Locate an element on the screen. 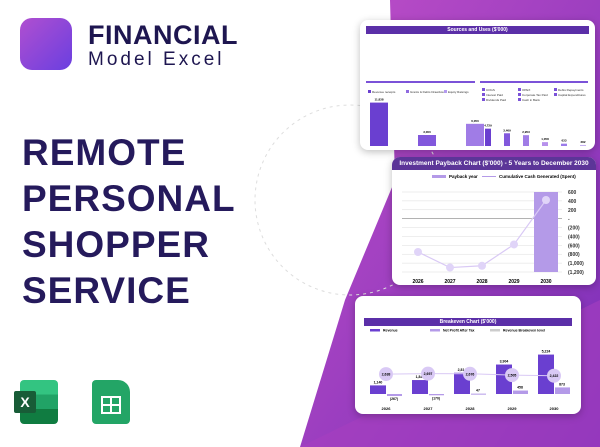  legend-label: OPEX is located at coordinates (526, 90).